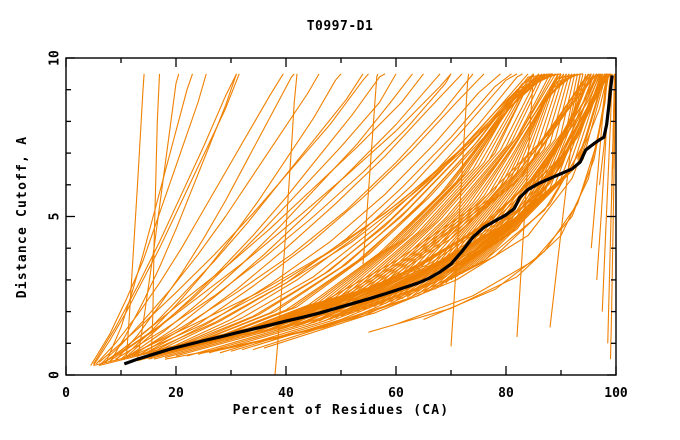  I want to click on x-tick-label: 100, so click(616, 393).